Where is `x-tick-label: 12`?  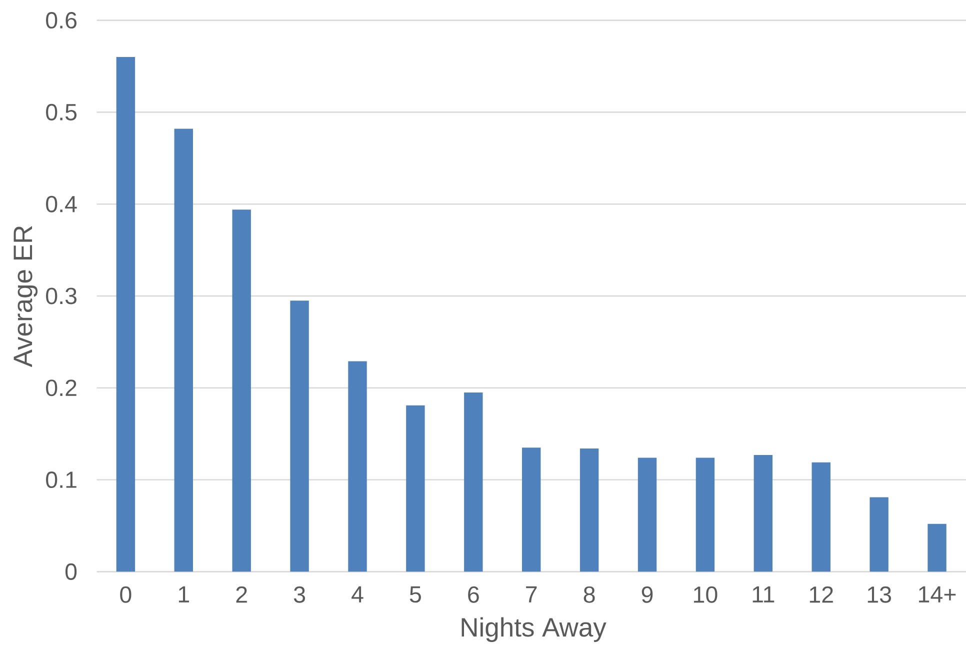 x-tick-label: 12 is located at coordinates (821, 594).